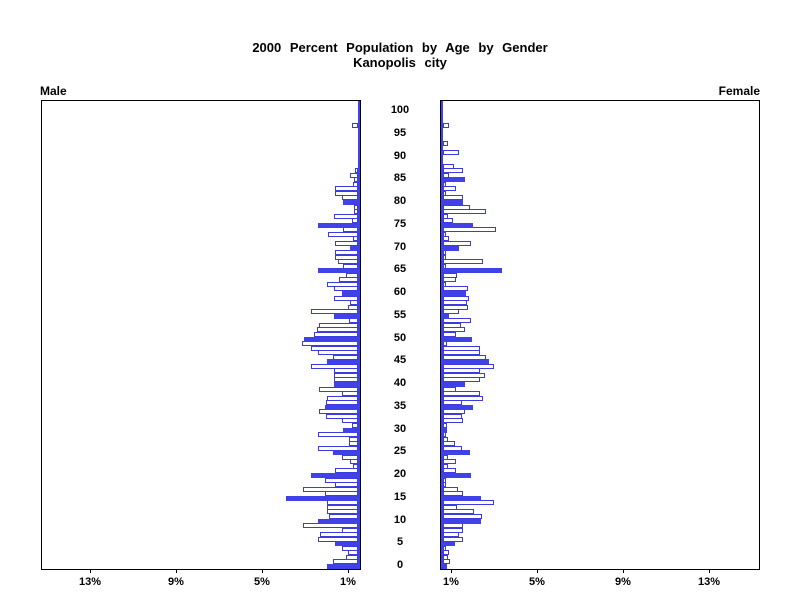 Image resolution: width=800 pixels, height=600 pixels. I want to click on male-baseline-axis, so click(359, 335).